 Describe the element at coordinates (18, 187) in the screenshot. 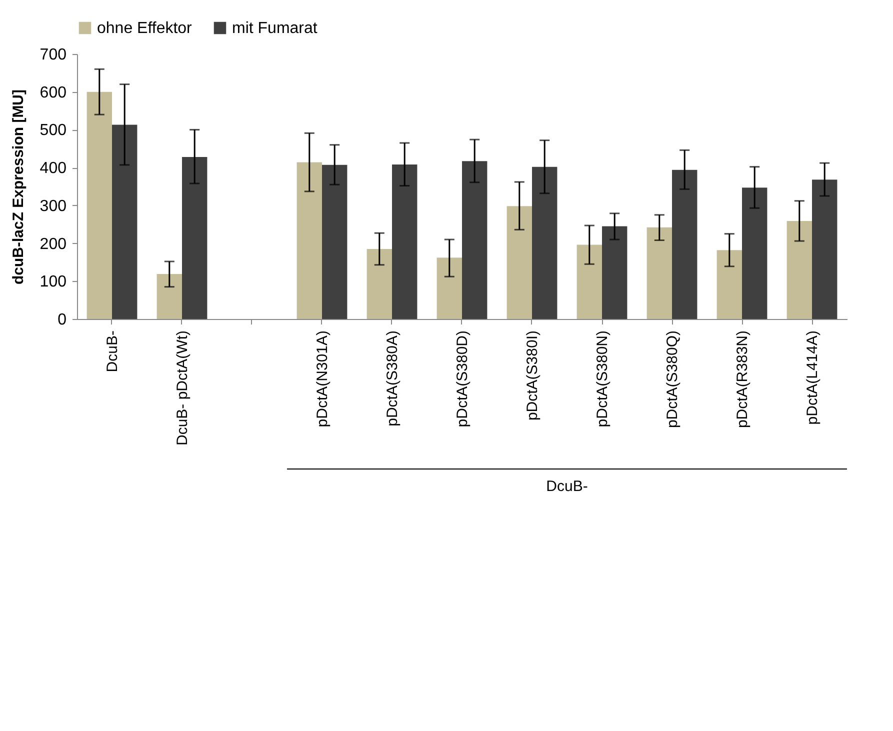

I see `y-axis-title: dcuB-lacZ Expression [MU]` at that location.